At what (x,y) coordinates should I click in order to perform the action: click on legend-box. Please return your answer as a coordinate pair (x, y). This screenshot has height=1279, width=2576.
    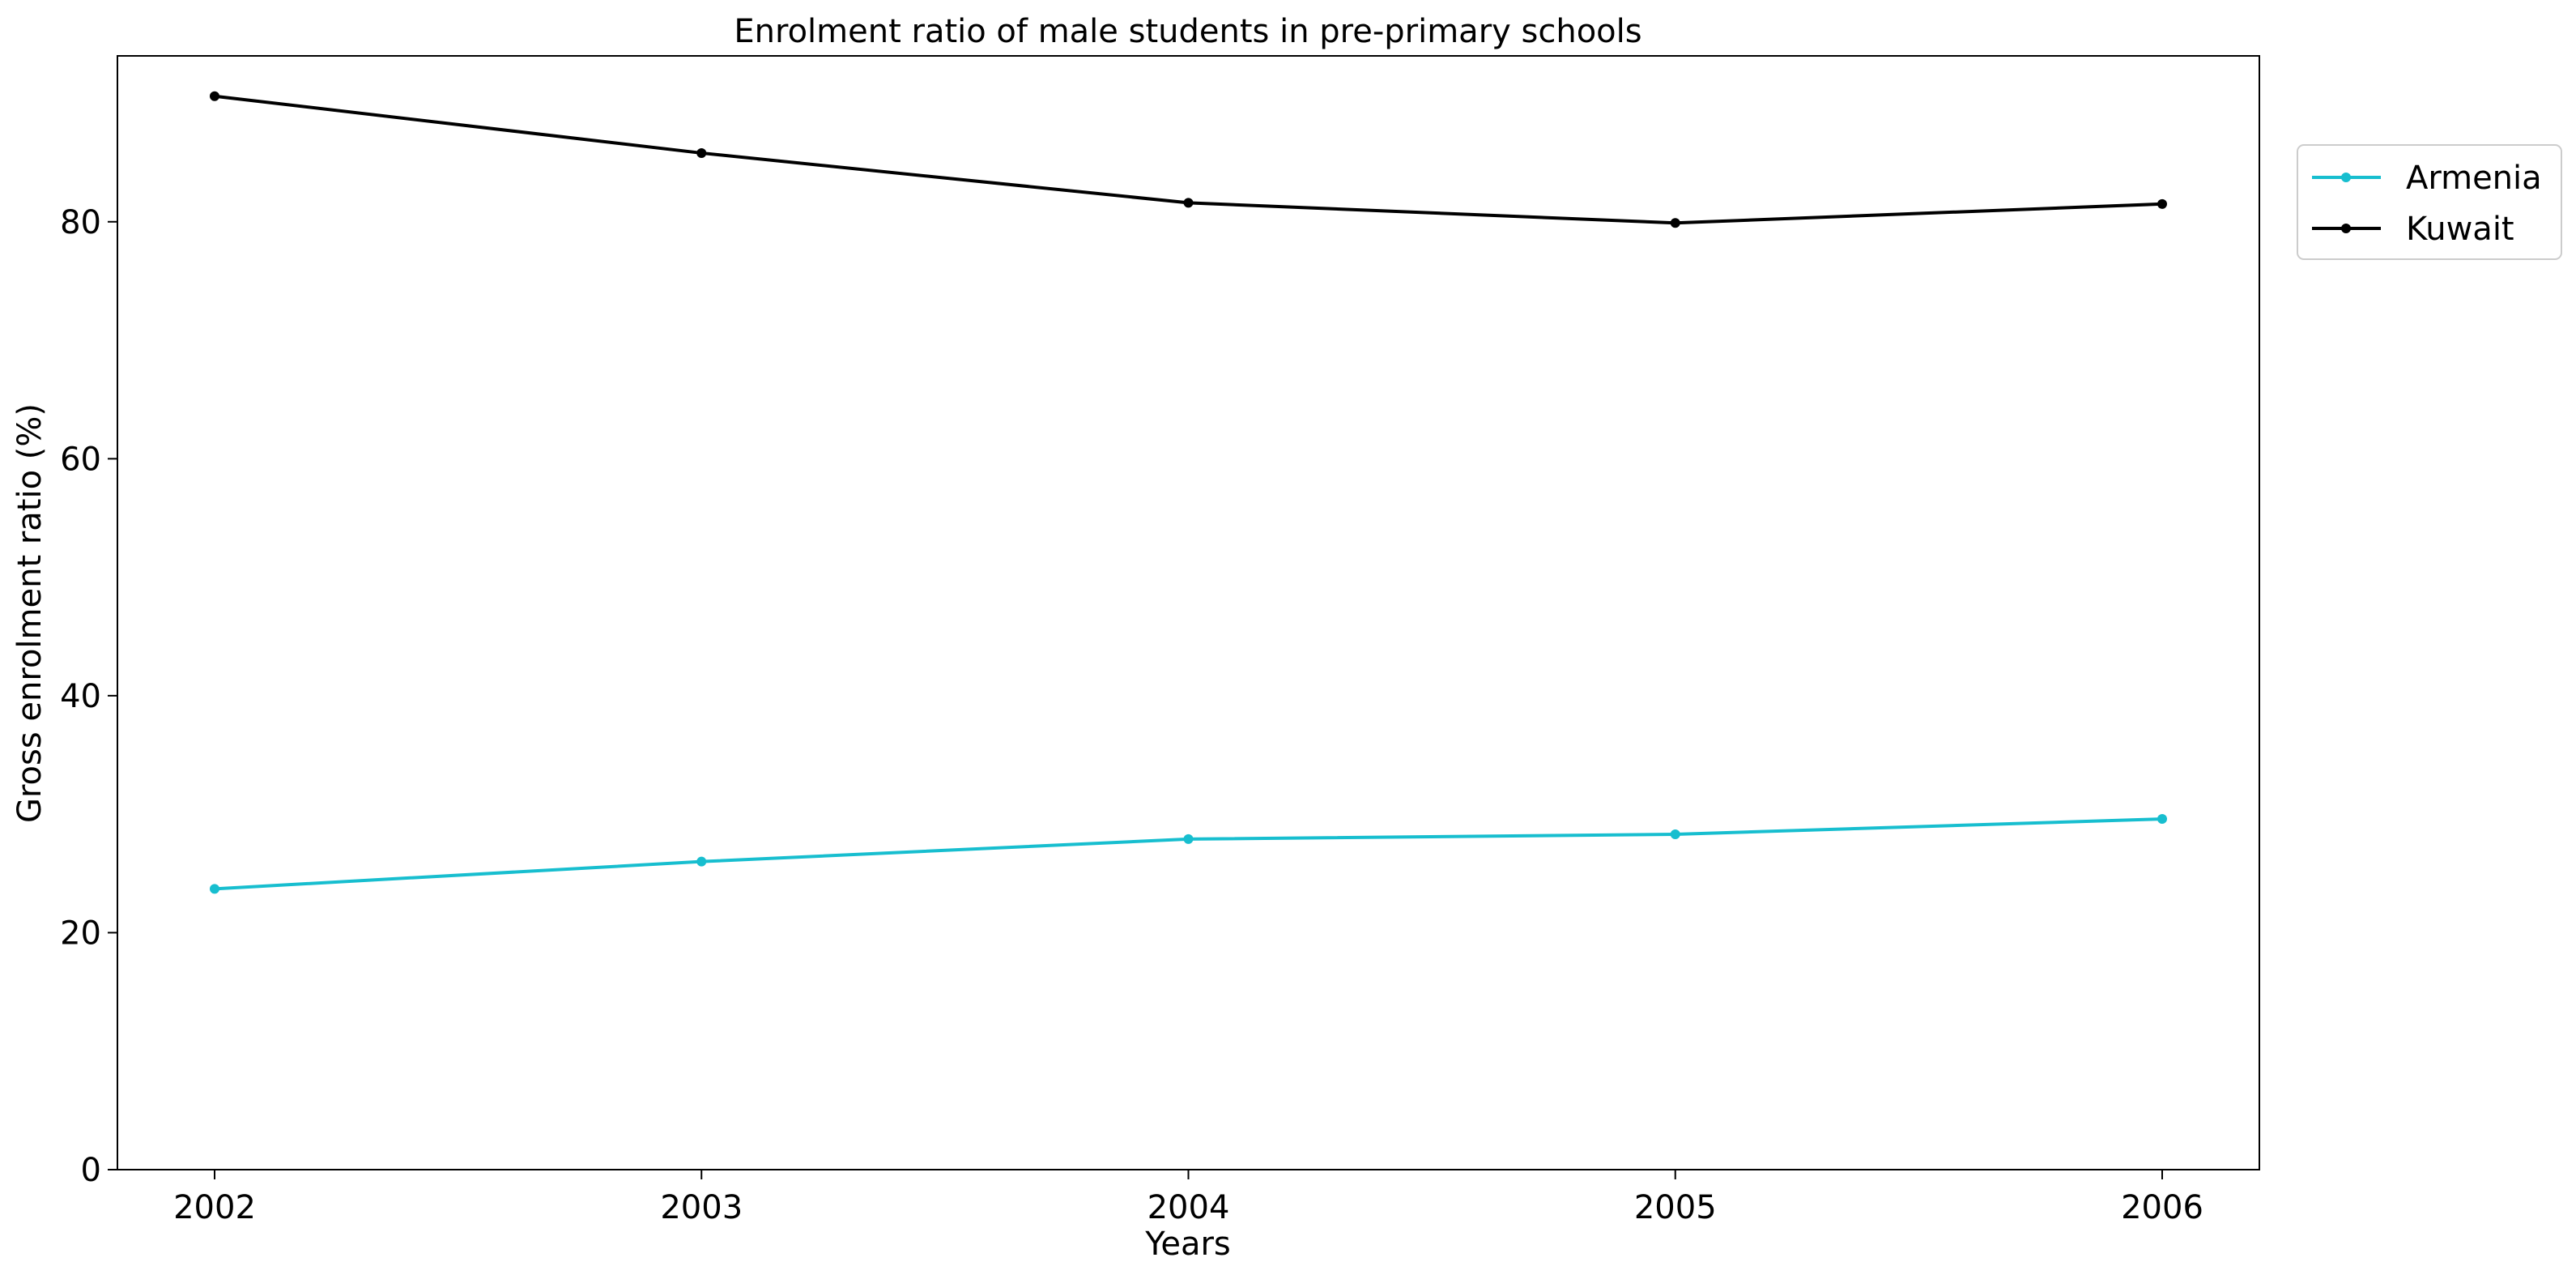
    Looking at the image, I should click on (2429, 202).